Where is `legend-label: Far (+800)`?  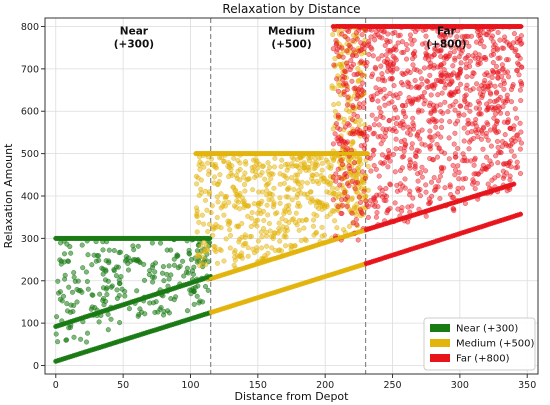 legend-label: Far (+800) is located at coordinates (483, 359).